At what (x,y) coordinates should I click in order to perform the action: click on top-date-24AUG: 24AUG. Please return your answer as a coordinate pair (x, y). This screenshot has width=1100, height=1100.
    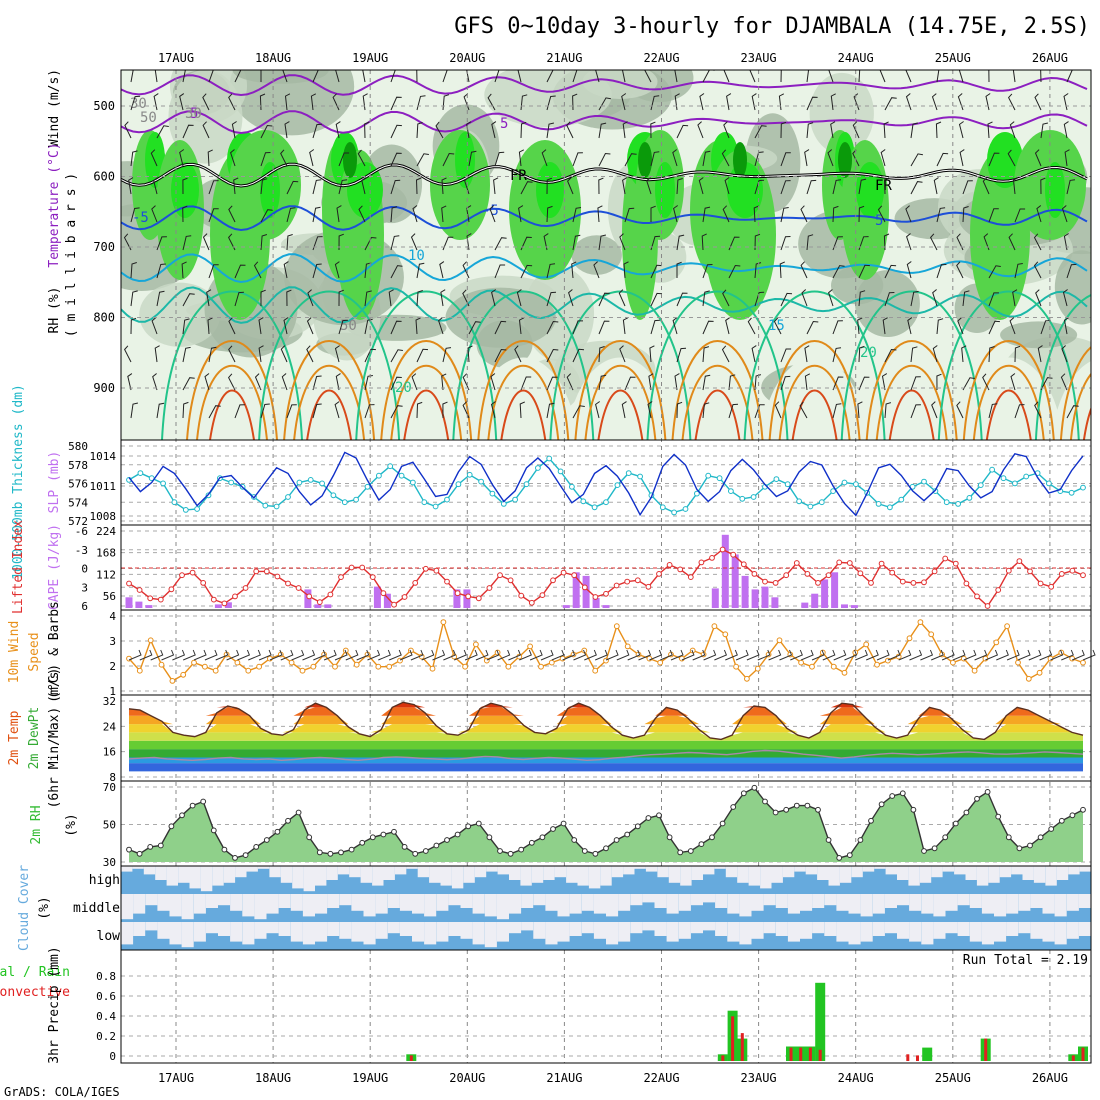
    Looking at the image, I should click on (856, 58).